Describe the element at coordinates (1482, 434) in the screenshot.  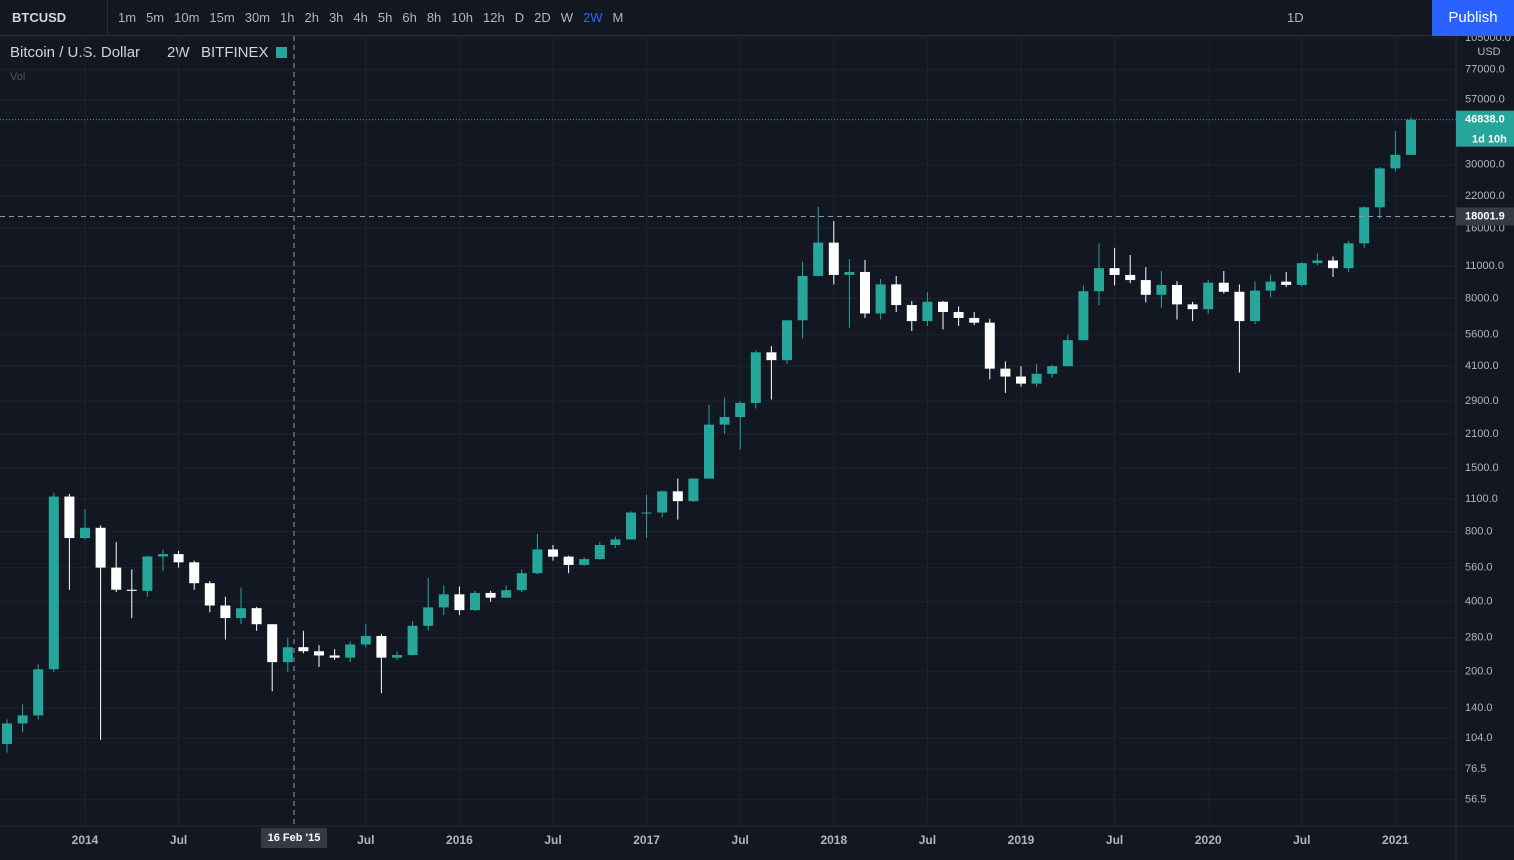
I see `y-tick-label: 2100.0` at that location.